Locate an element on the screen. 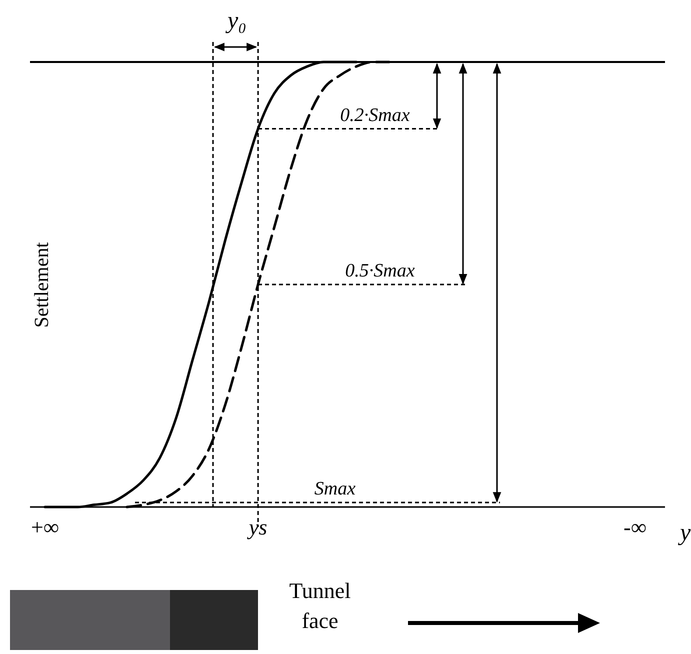 Image resolution: width=691 pixels, height=654 pixels. text: Tunnel face is located at coordinates (320, 605).